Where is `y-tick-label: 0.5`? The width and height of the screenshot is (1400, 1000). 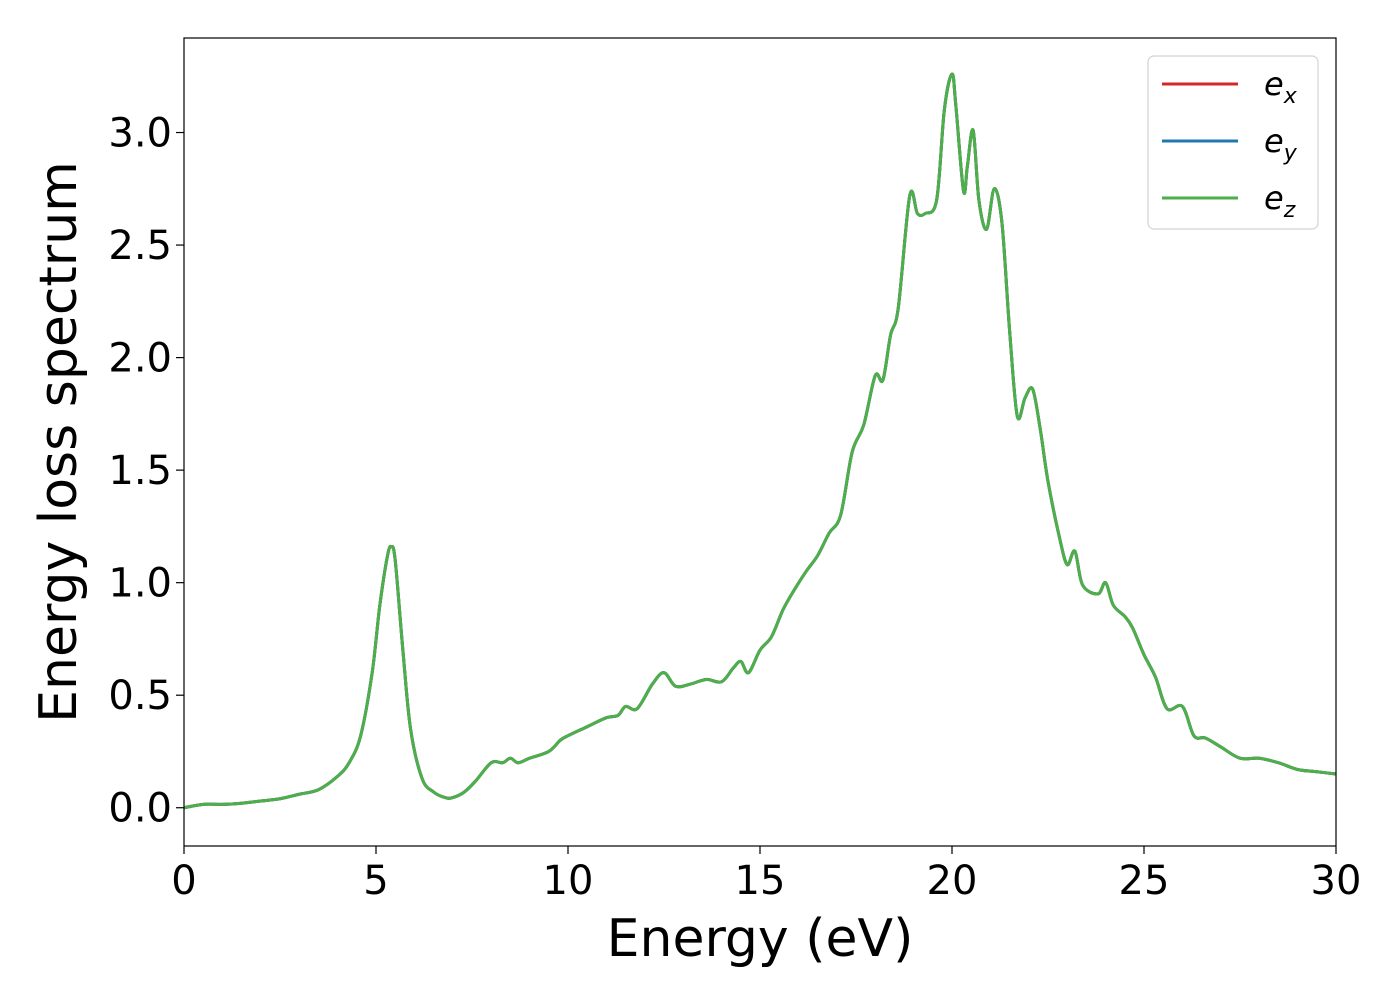 y-tick-label: 0.5 is located at coordinates (140, 696).